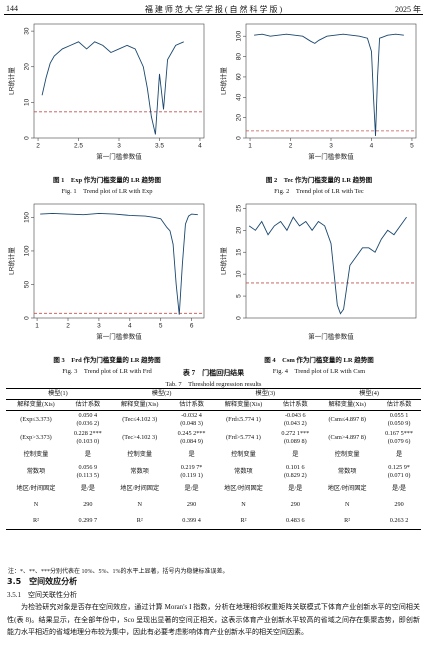 The width and height of the screenshot is (427, 663). I want to click on y-tick-label: 150, so click(27, 217).